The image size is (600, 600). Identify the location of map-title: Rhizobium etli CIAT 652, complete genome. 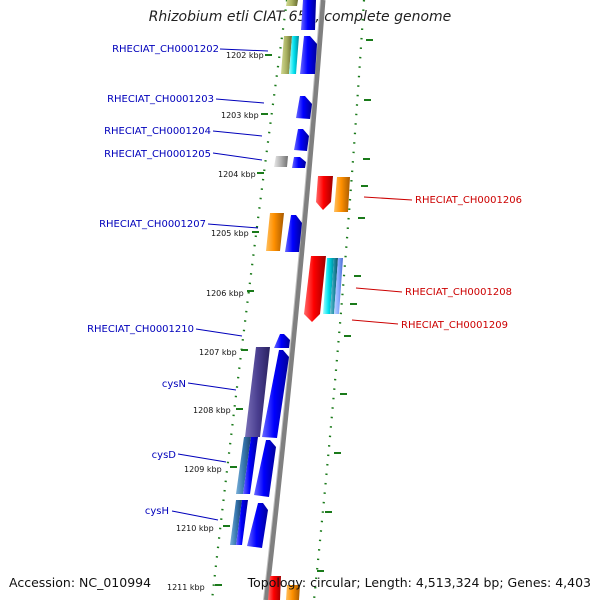
(300, 17).